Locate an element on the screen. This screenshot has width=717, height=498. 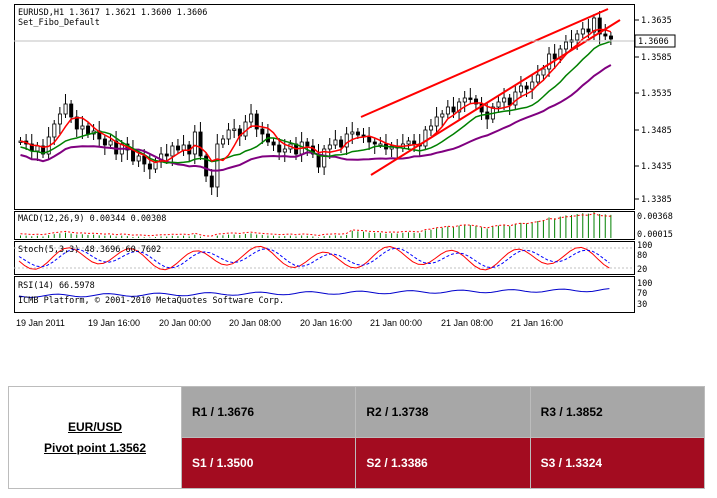
stochastic-main-line is located at coordinates (314, 258).